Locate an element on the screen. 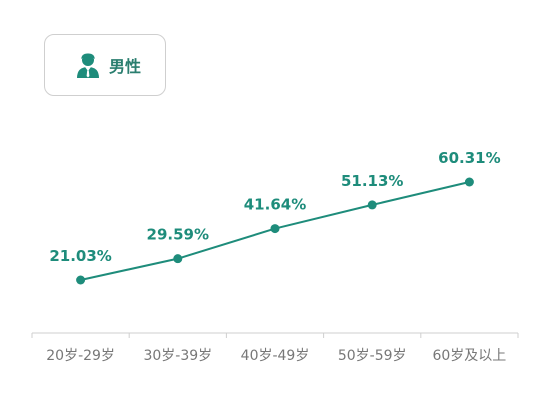 The height and width of the screenshot is (400, 538). data-label: 29.59% is located at coordinates (178, 235).